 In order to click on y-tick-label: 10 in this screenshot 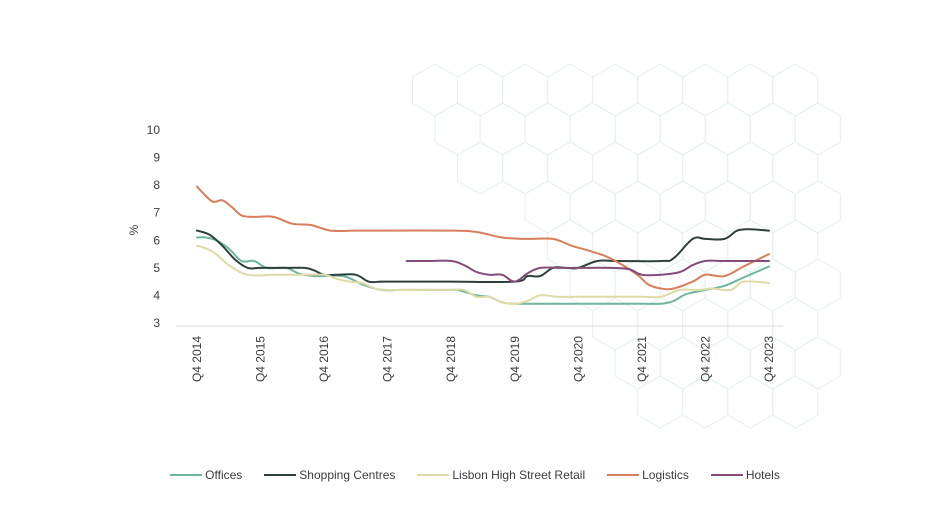, I will do `click(154, 130)`.